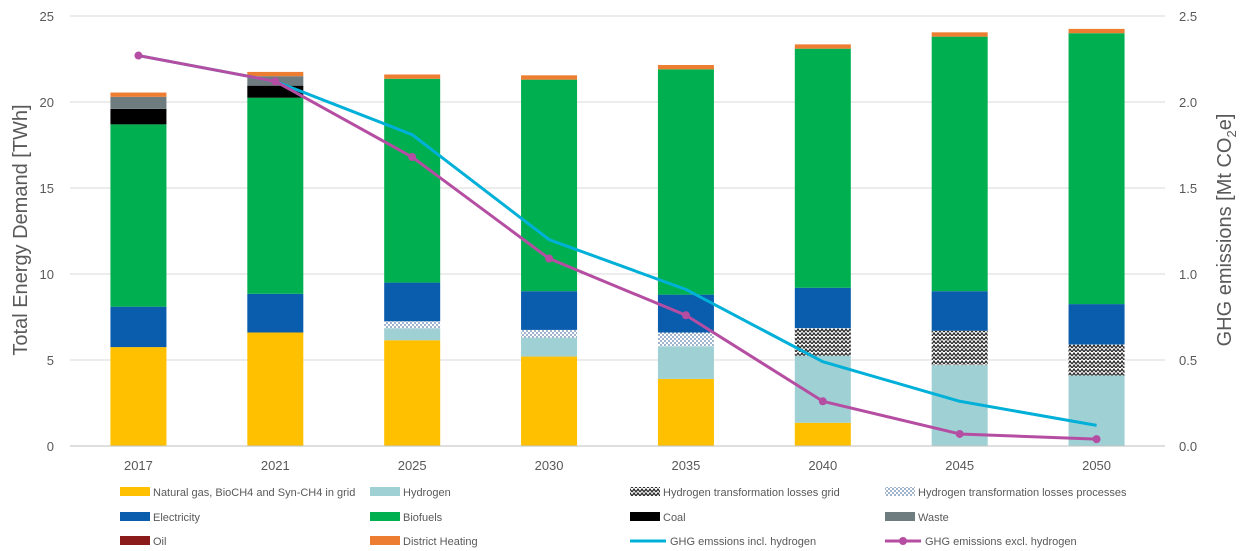 The width and height of the screenshot is (1248, 551). Describe the element at coordinates (903, 541) in the screenshot. I see `legend-swatch-marker` at that location.